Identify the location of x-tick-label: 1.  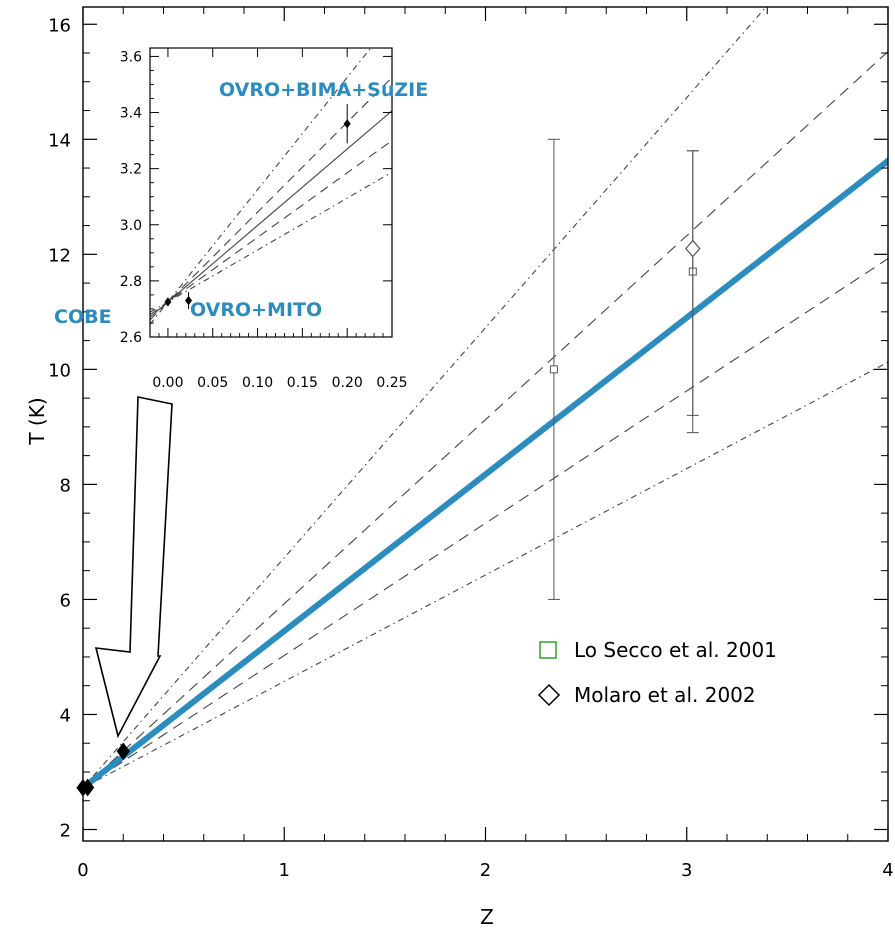
(284, 870).